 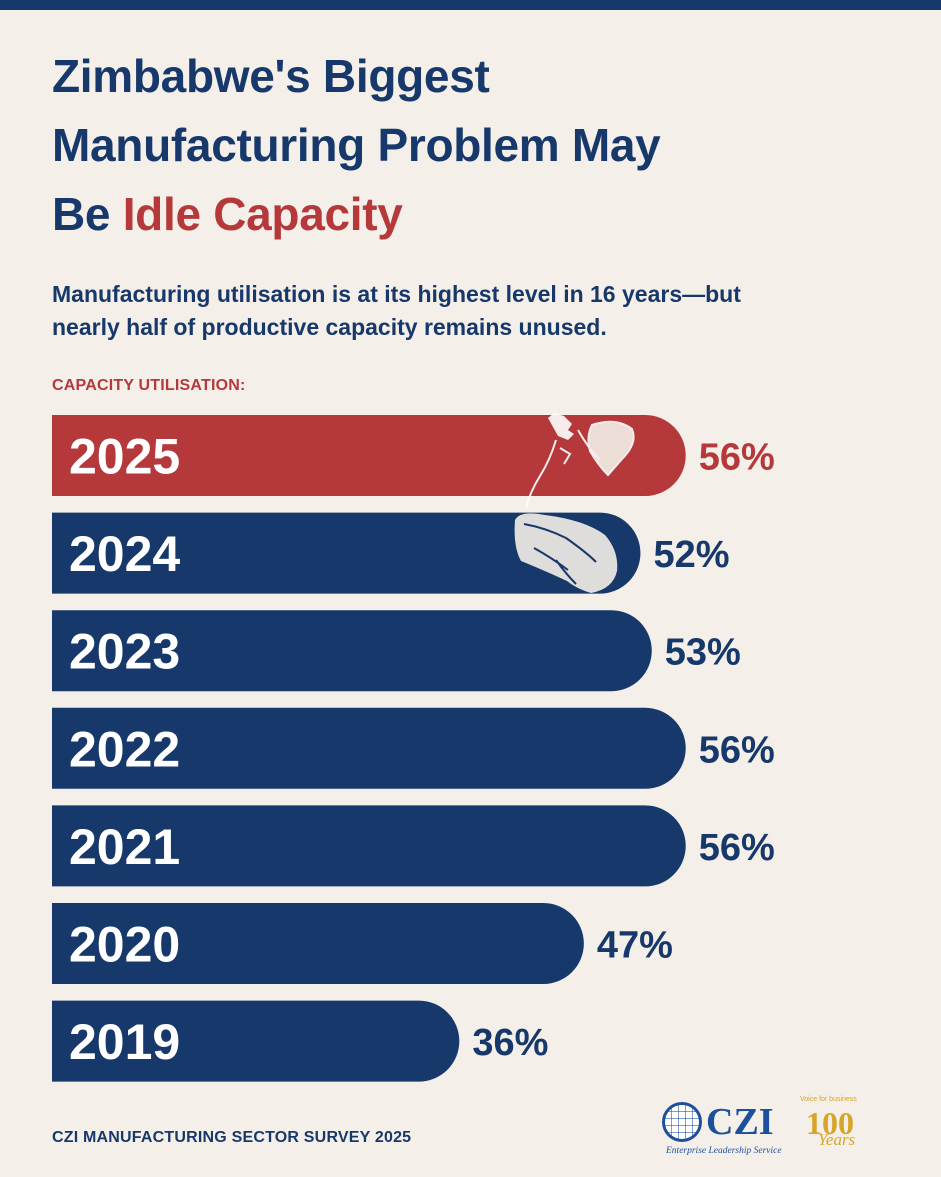 What do you see at coordinates (369, 846) in the screenshot?
I see `bar-2021` at bounding box center [369, 846].